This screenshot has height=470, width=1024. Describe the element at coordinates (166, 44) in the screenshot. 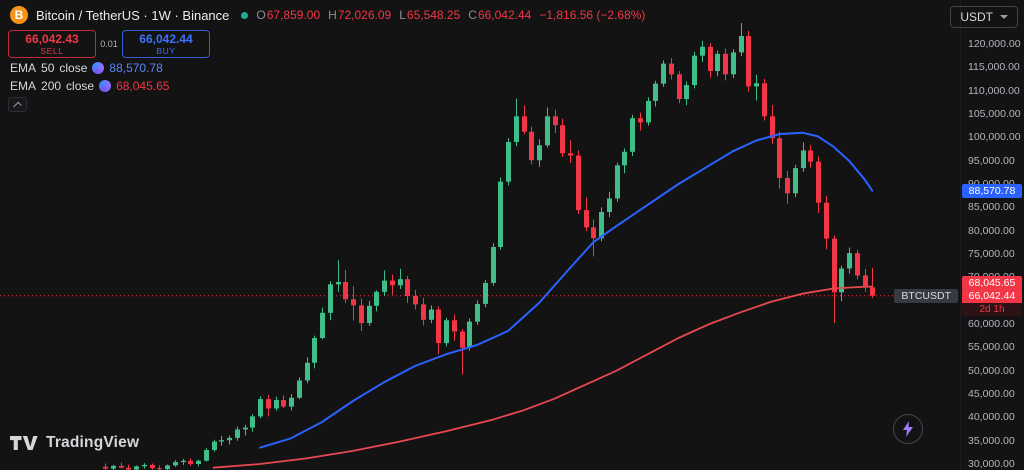

I see `buy-button: 66,042.44 BUY` at that location.